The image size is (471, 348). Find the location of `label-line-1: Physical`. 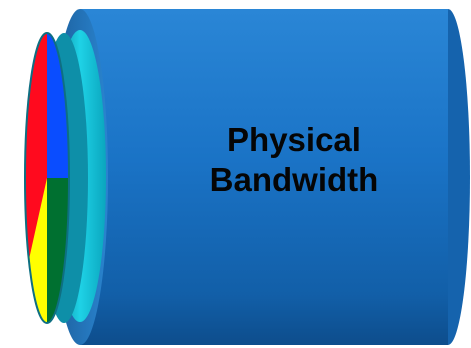

label-line-1: Physical is located at coordinates (294, 139).